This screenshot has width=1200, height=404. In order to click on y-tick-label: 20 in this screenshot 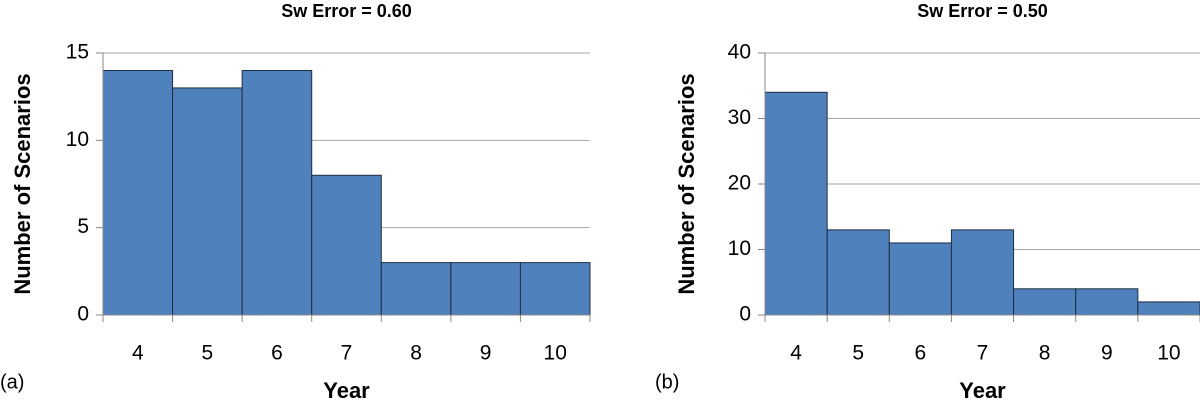, I will do `click(739, 183)`.